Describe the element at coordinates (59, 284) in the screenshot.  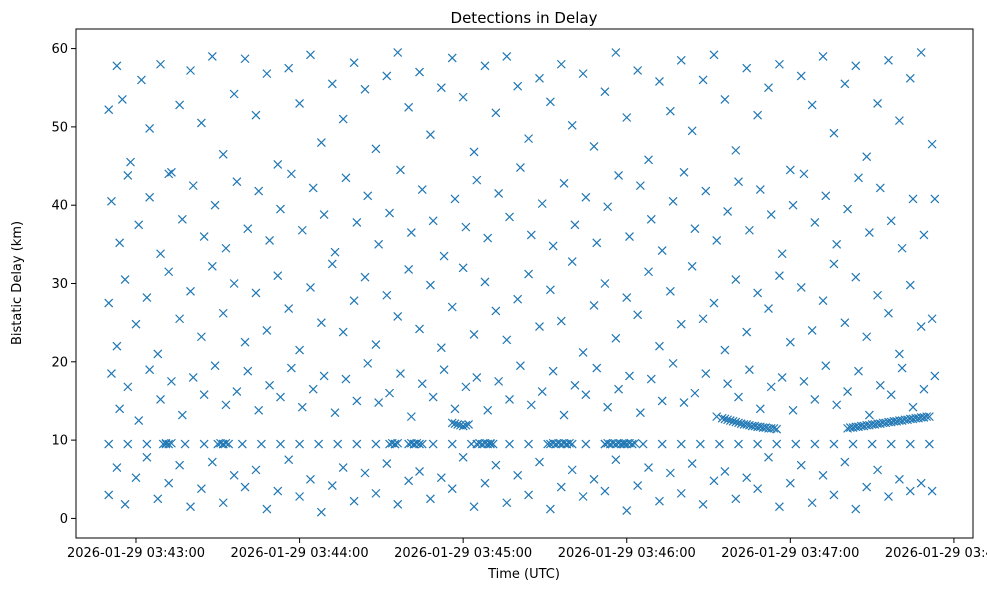
I see `y-tick-label: 30` at that location.